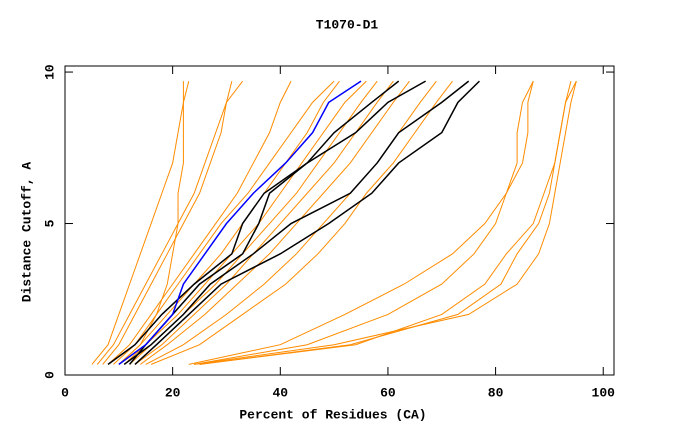 This screenshot has width=680, height=440. I want to click on chart-title: T1070-D1, so click(347, 24).